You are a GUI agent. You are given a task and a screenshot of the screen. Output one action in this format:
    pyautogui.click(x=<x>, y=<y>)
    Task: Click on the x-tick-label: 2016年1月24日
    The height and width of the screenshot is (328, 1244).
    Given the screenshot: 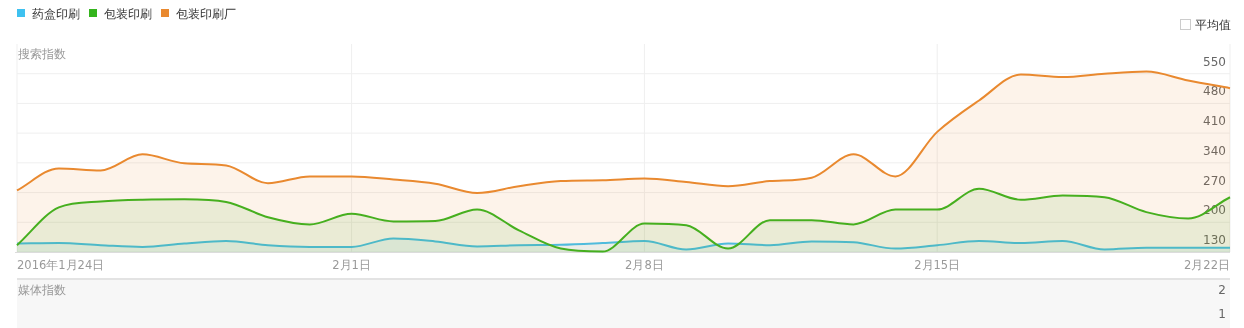 What is the action you would take?
    pyautogui.click(x=61, y=265)
    